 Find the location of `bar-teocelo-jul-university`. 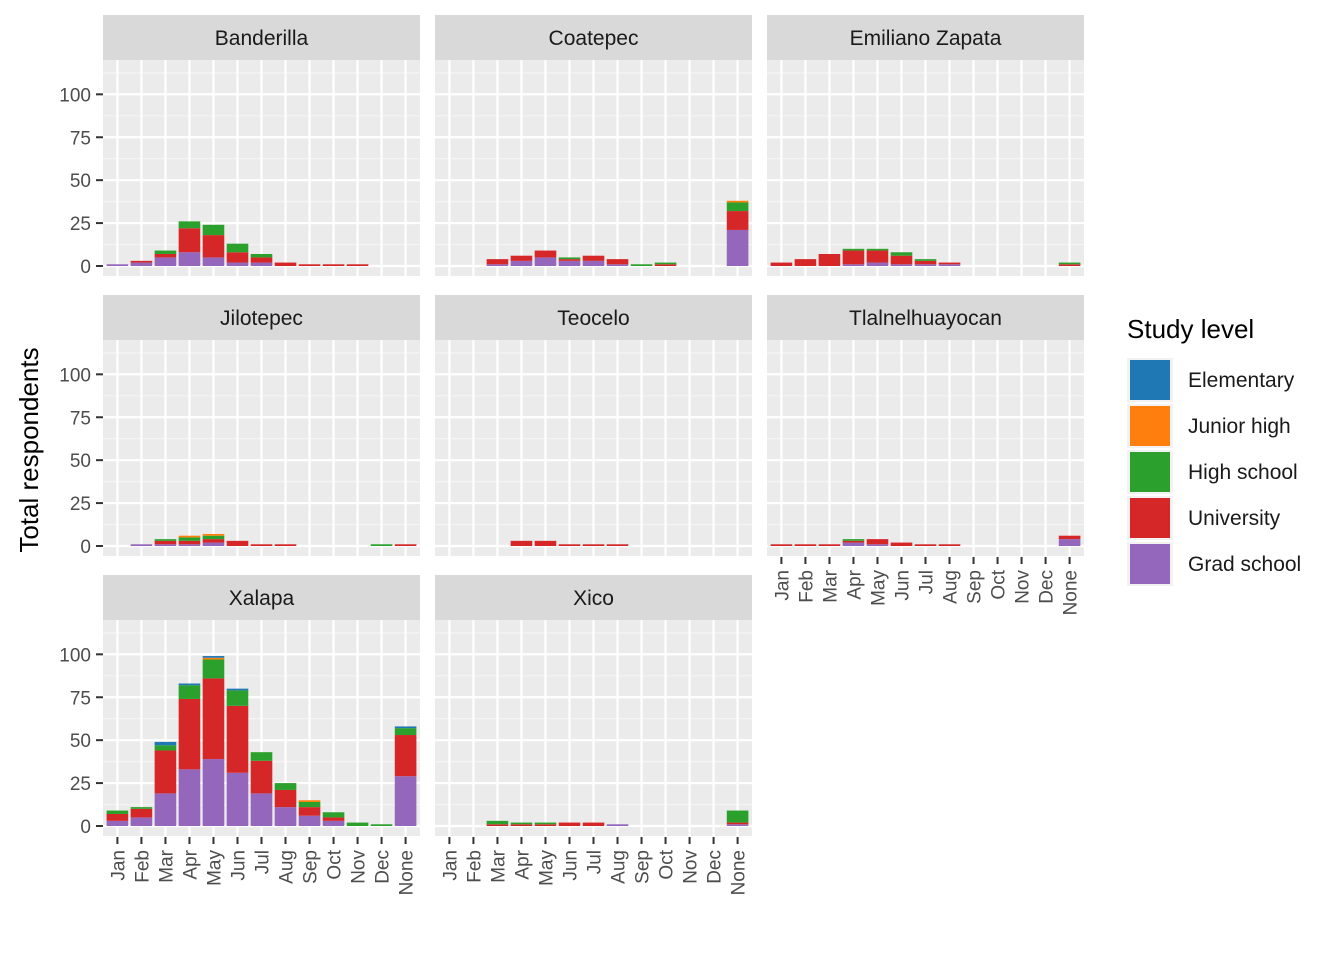

bar-teocelo-jul-university is located at coordinates (593, 545).